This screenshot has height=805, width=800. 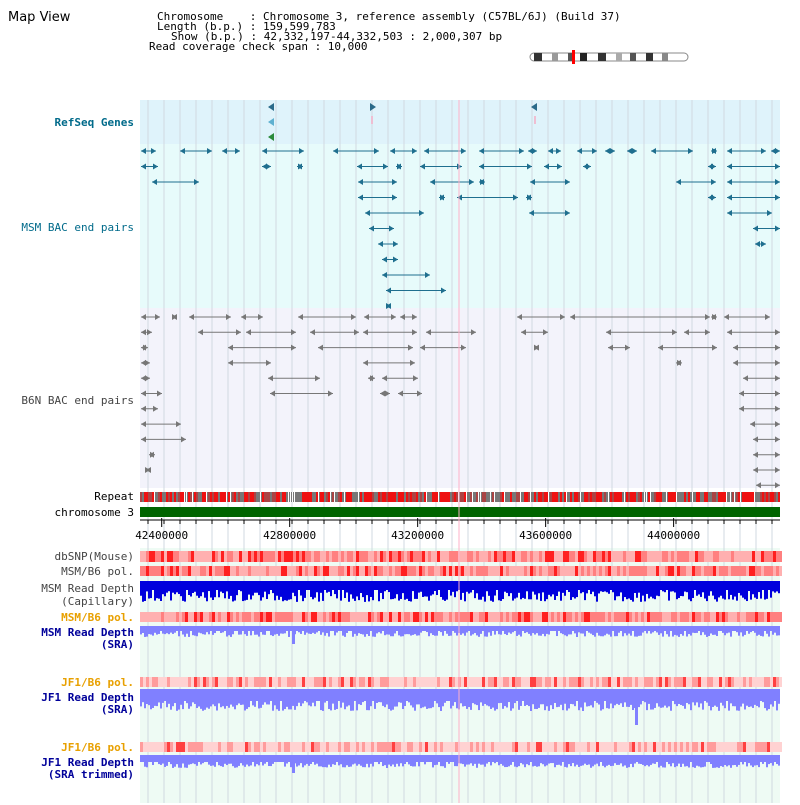 I want to click on chromosome-ideogram, so click(x=609, y=57).